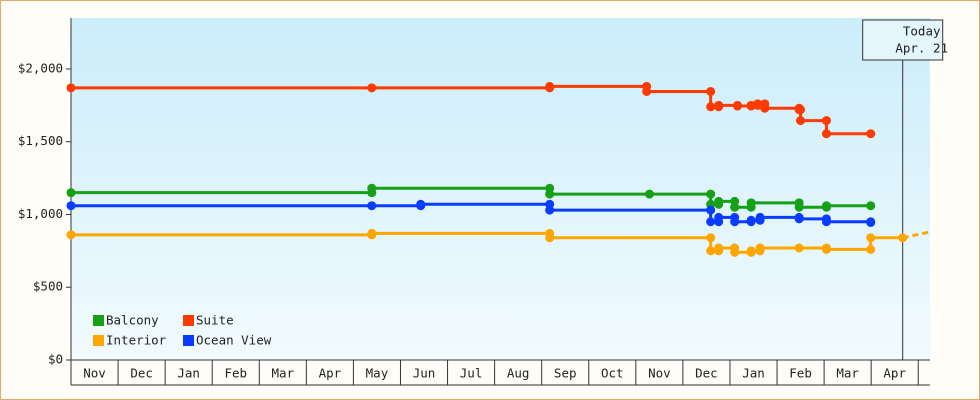 The image size is (980, 400). Describe the element at coordinates (48, 286) in the screenshot. I see `y-tick-label: $500` at that location.